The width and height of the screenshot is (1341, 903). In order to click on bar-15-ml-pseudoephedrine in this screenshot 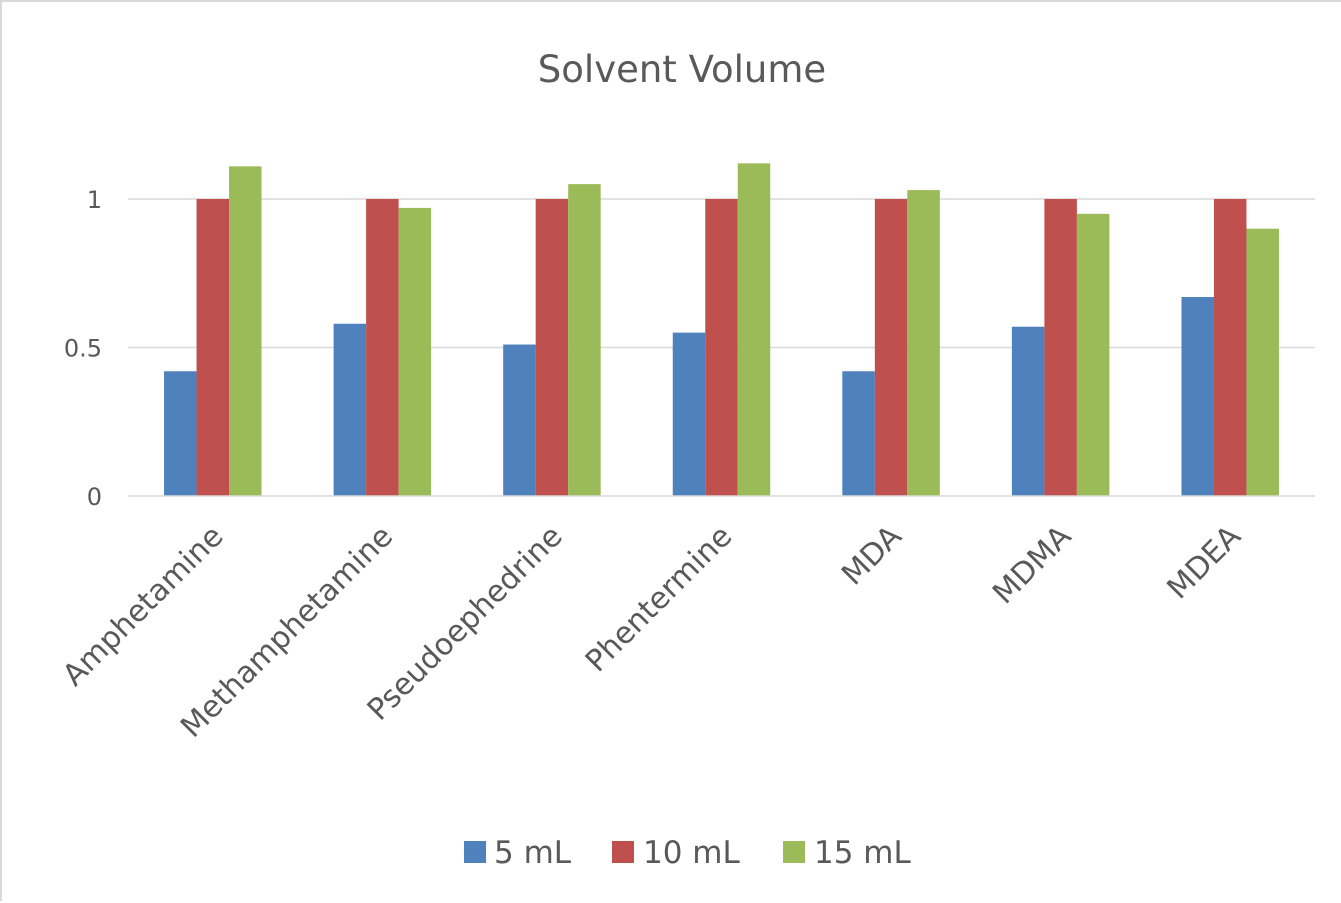, I will do `click(584, 340)`.